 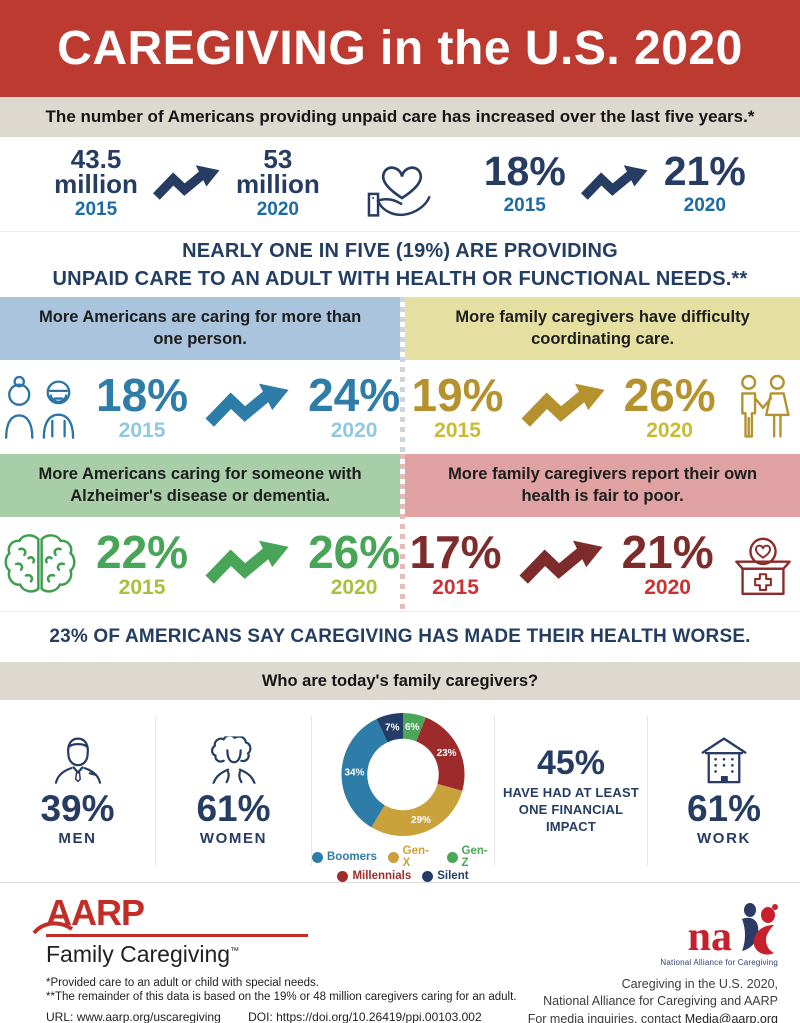 I want to click on elderly-couple-icon, so click(x=40, y=407).